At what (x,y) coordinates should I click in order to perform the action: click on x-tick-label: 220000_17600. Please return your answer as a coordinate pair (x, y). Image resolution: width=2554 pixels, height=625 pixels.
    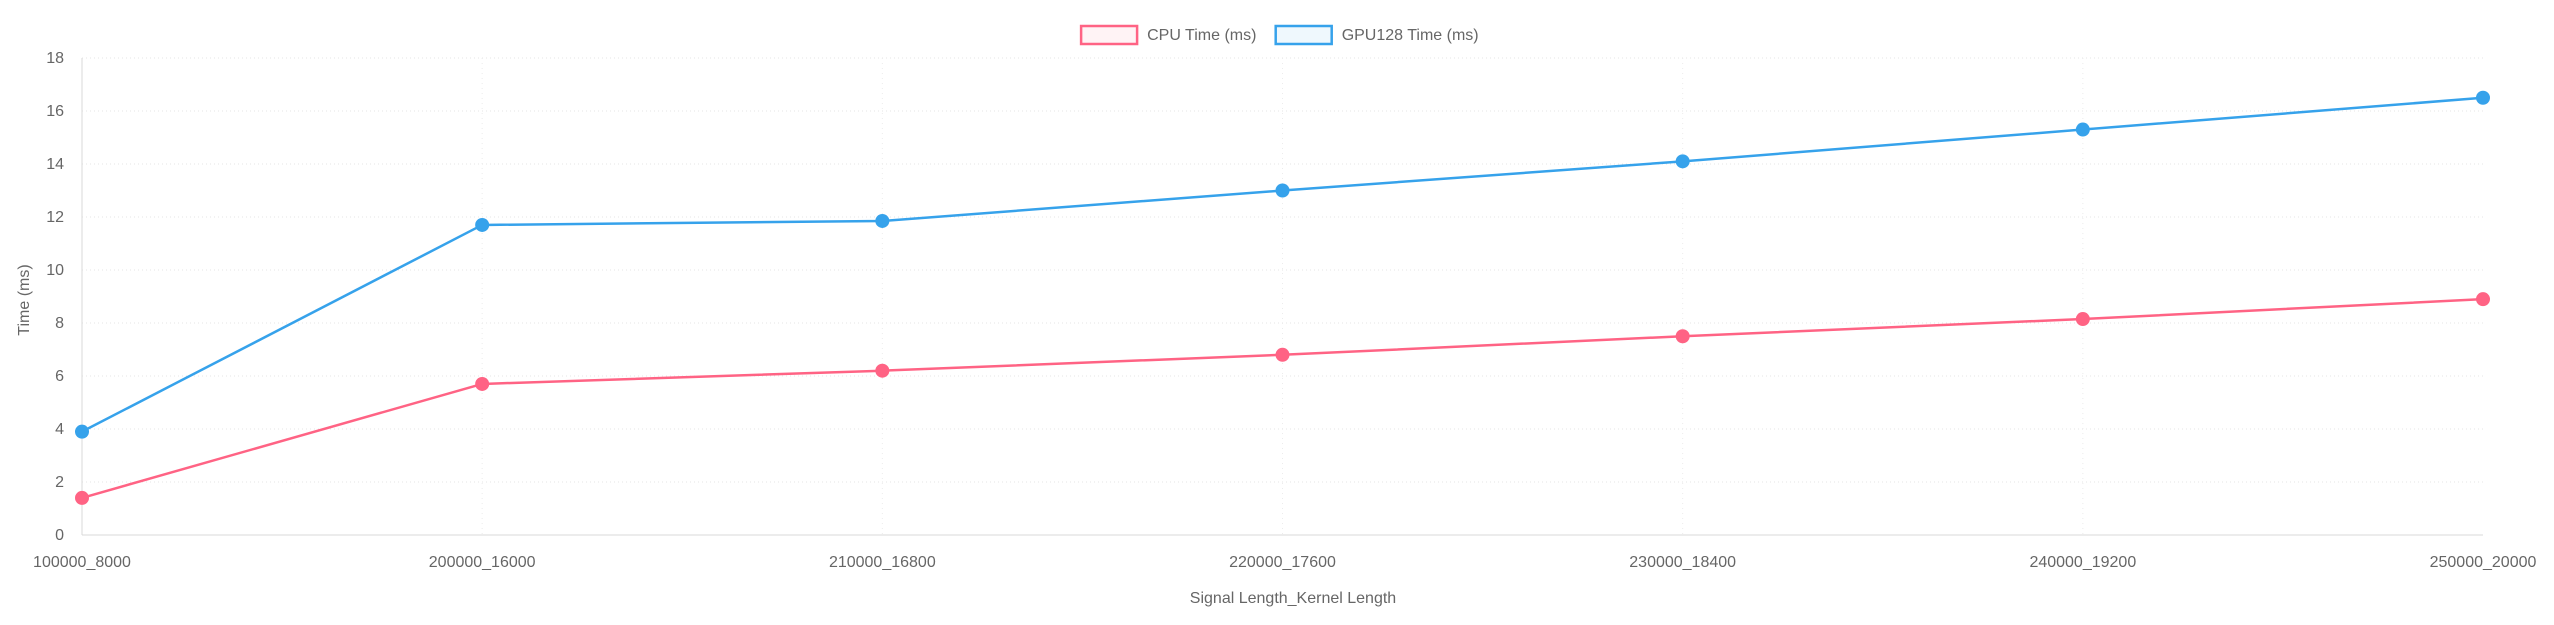
    Looking at the image, I should click on (1282, 562).